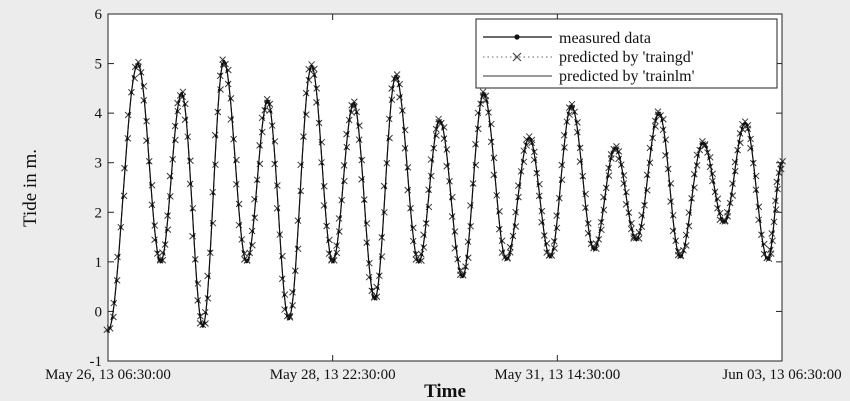  I want to click on legend-entry-measured: measured data, so click(567, 38).